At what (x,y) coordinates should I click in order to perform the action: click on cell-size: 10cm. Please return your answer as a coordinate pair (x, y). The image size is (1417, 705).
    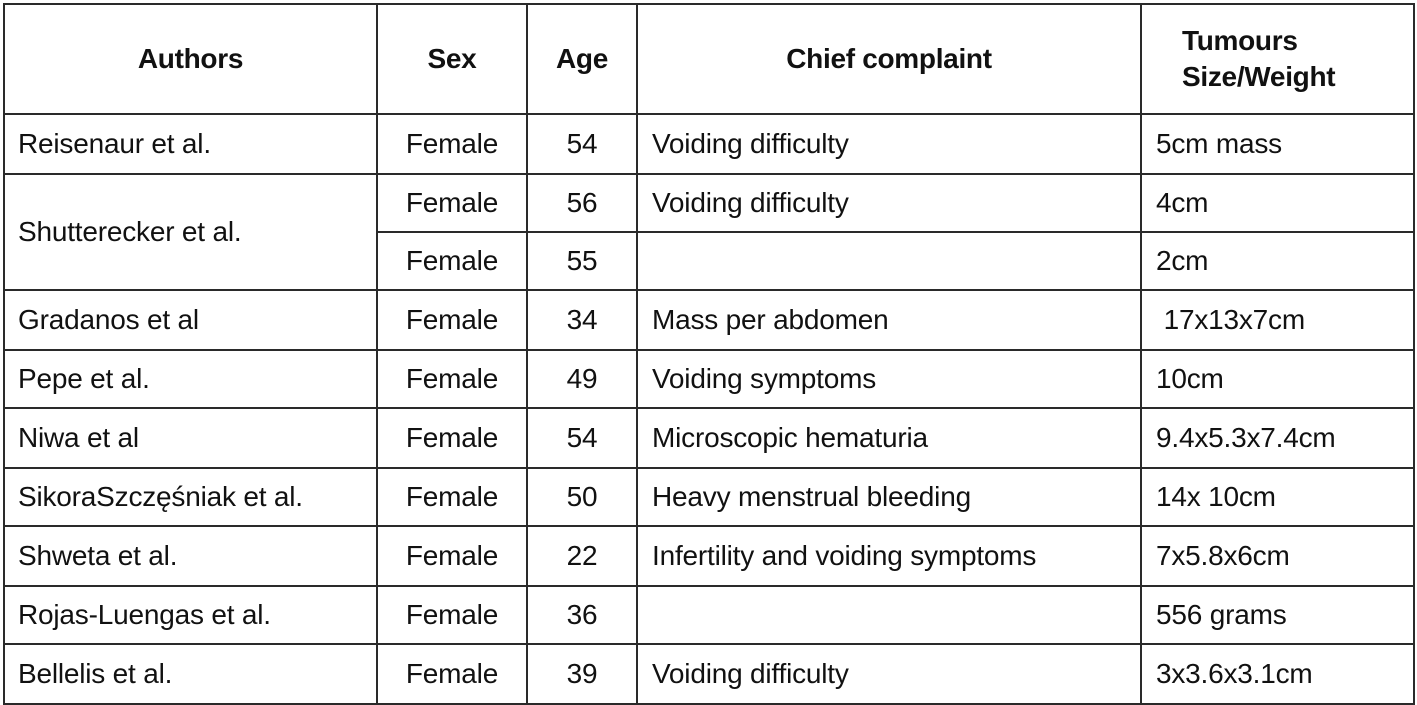
    Looking at the image, I should click on (1277, 379).